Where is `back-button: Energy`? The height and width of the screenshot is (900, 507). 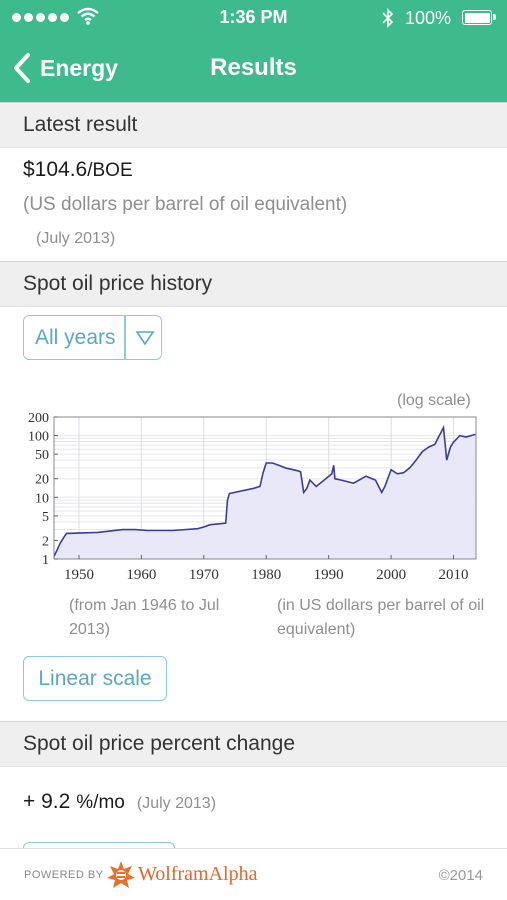 back-button: Energy is located at coordinates (65, 68).